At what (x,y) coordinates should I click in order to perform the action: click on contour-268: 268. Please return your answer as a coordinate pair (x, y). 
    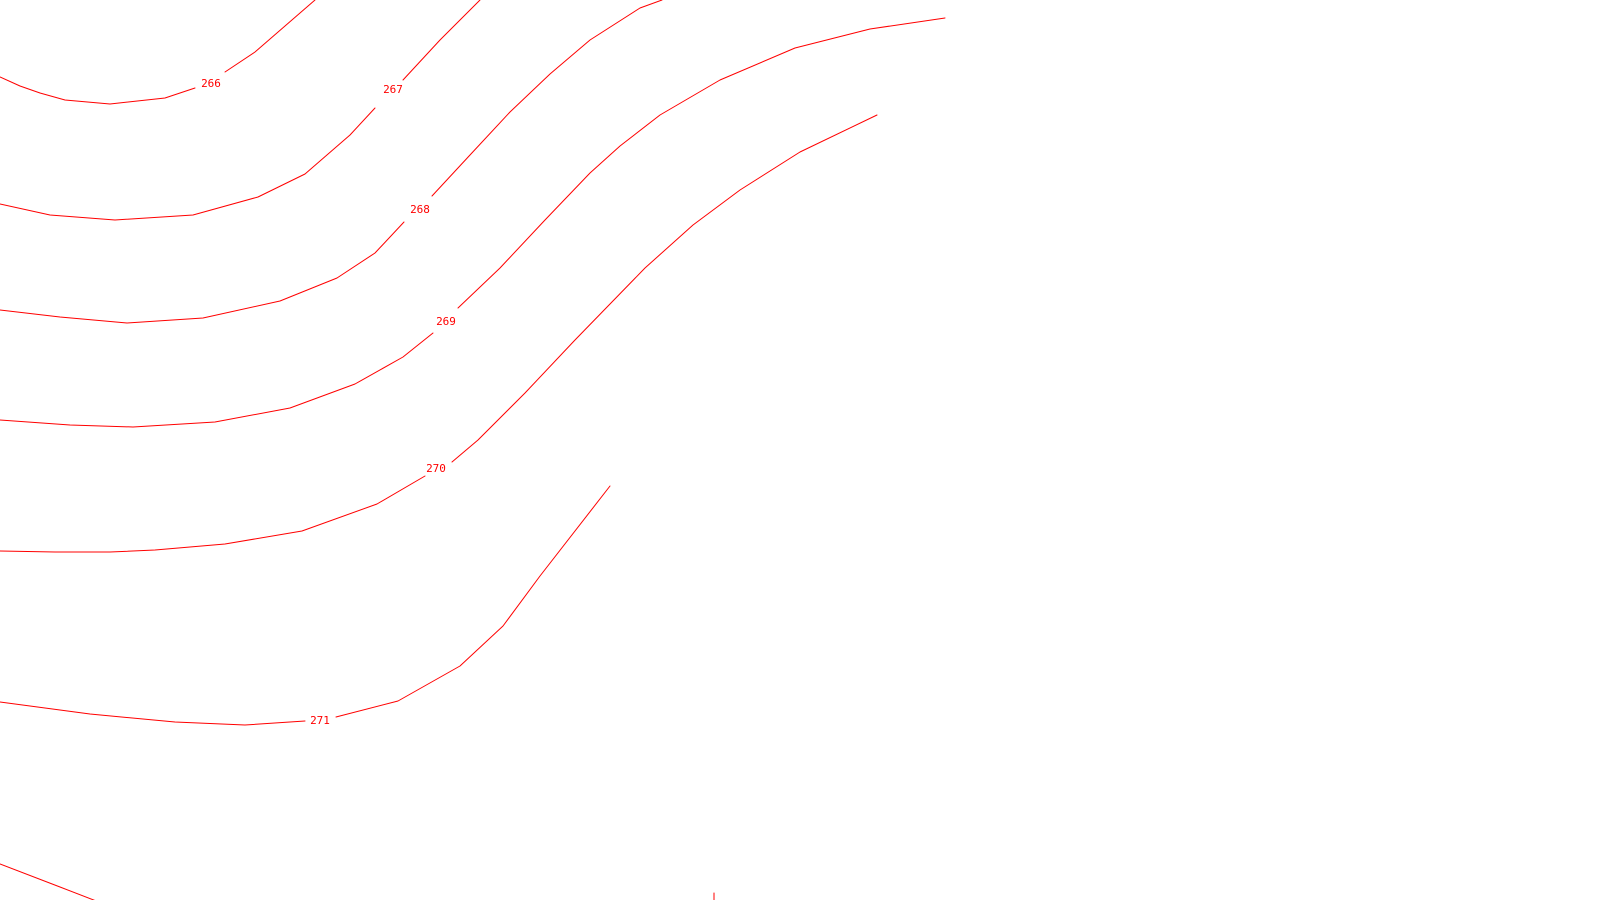
    Looking at the image, I should click on (331, 162).